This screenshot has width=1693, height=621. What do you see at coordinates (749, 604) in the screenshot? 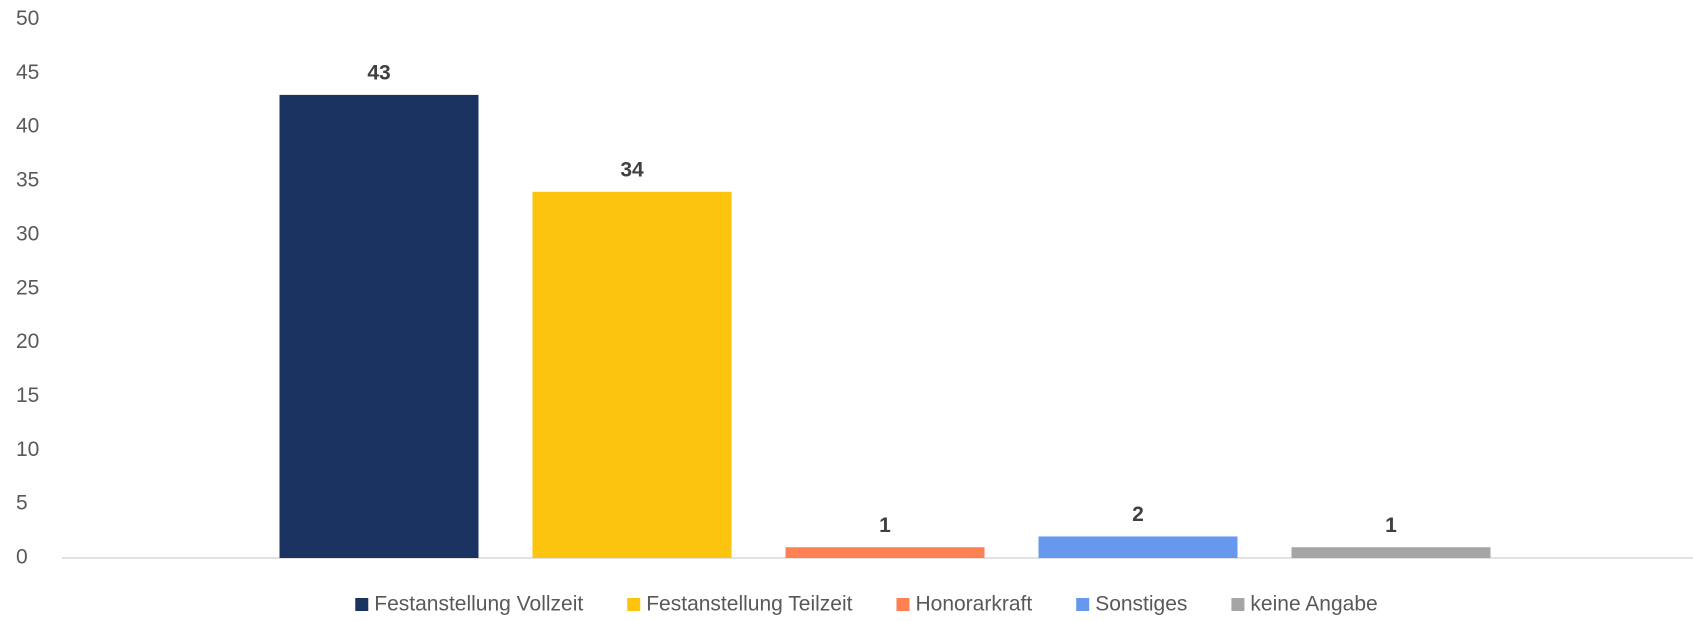
I see `legend-label: Festanstellung Teilzeit` at bounding box center [749, 604].